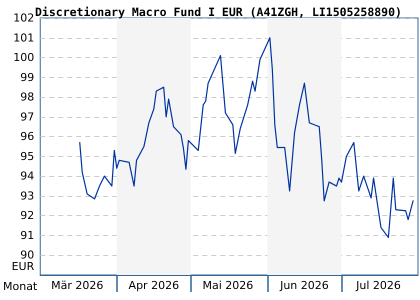 The image size is (420, 300). I want to click on x-tick-label: Jun 2026, so click(304, 285).